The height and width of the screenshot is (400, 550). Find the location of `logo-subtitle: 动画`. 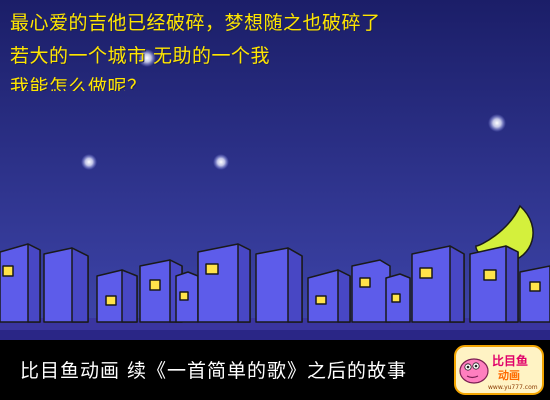

logo-subtitle: 动画 is located at coordinates (509, 375).